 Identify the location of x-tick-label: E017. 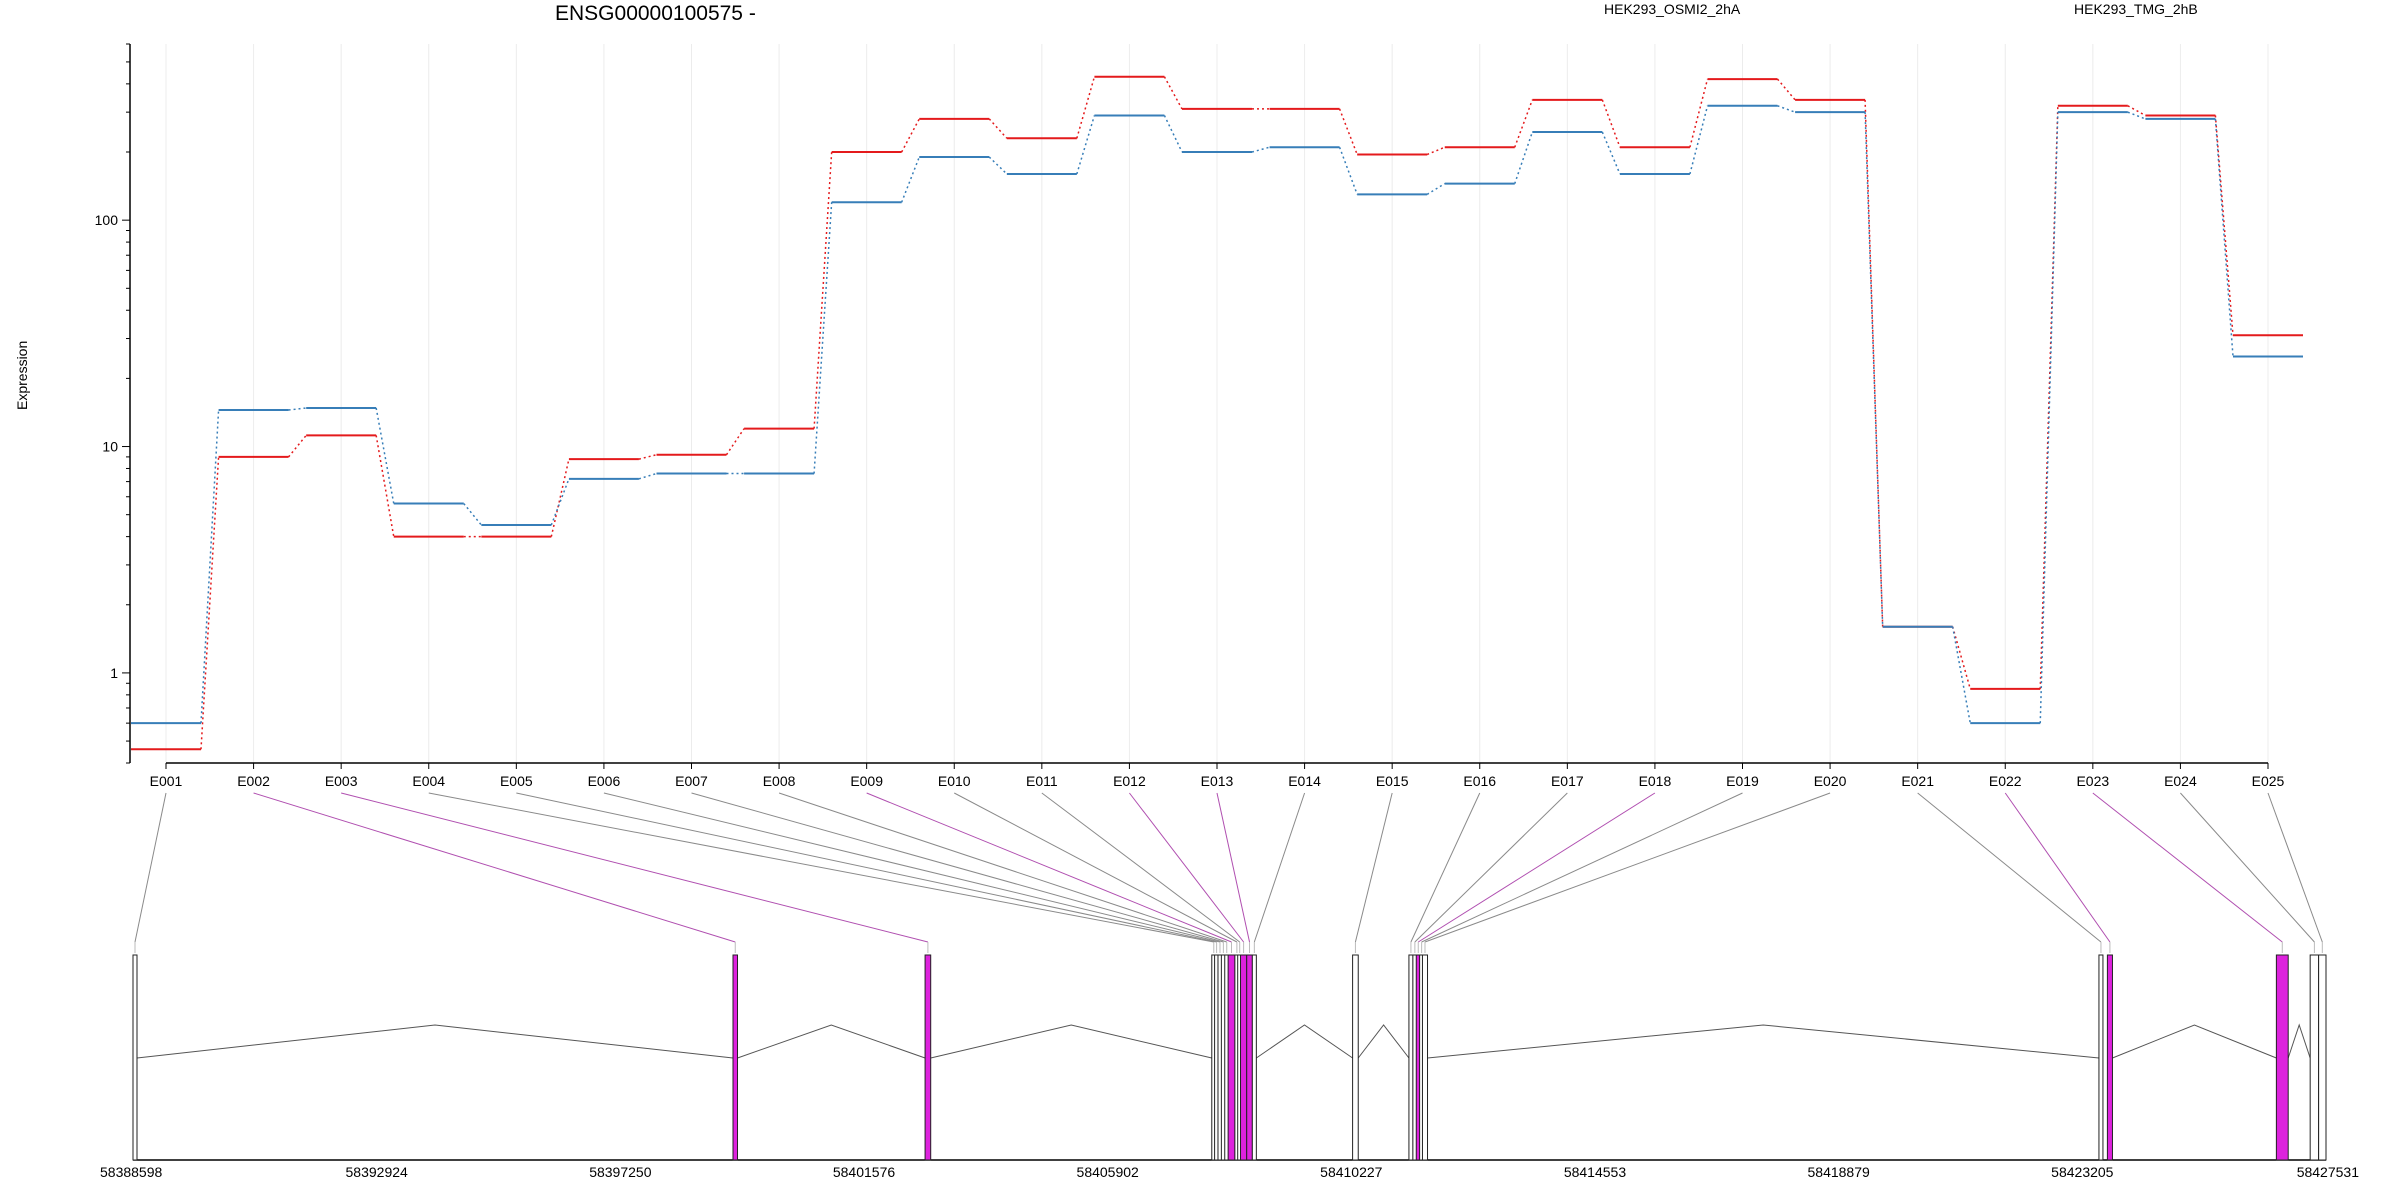
(1567, 781).